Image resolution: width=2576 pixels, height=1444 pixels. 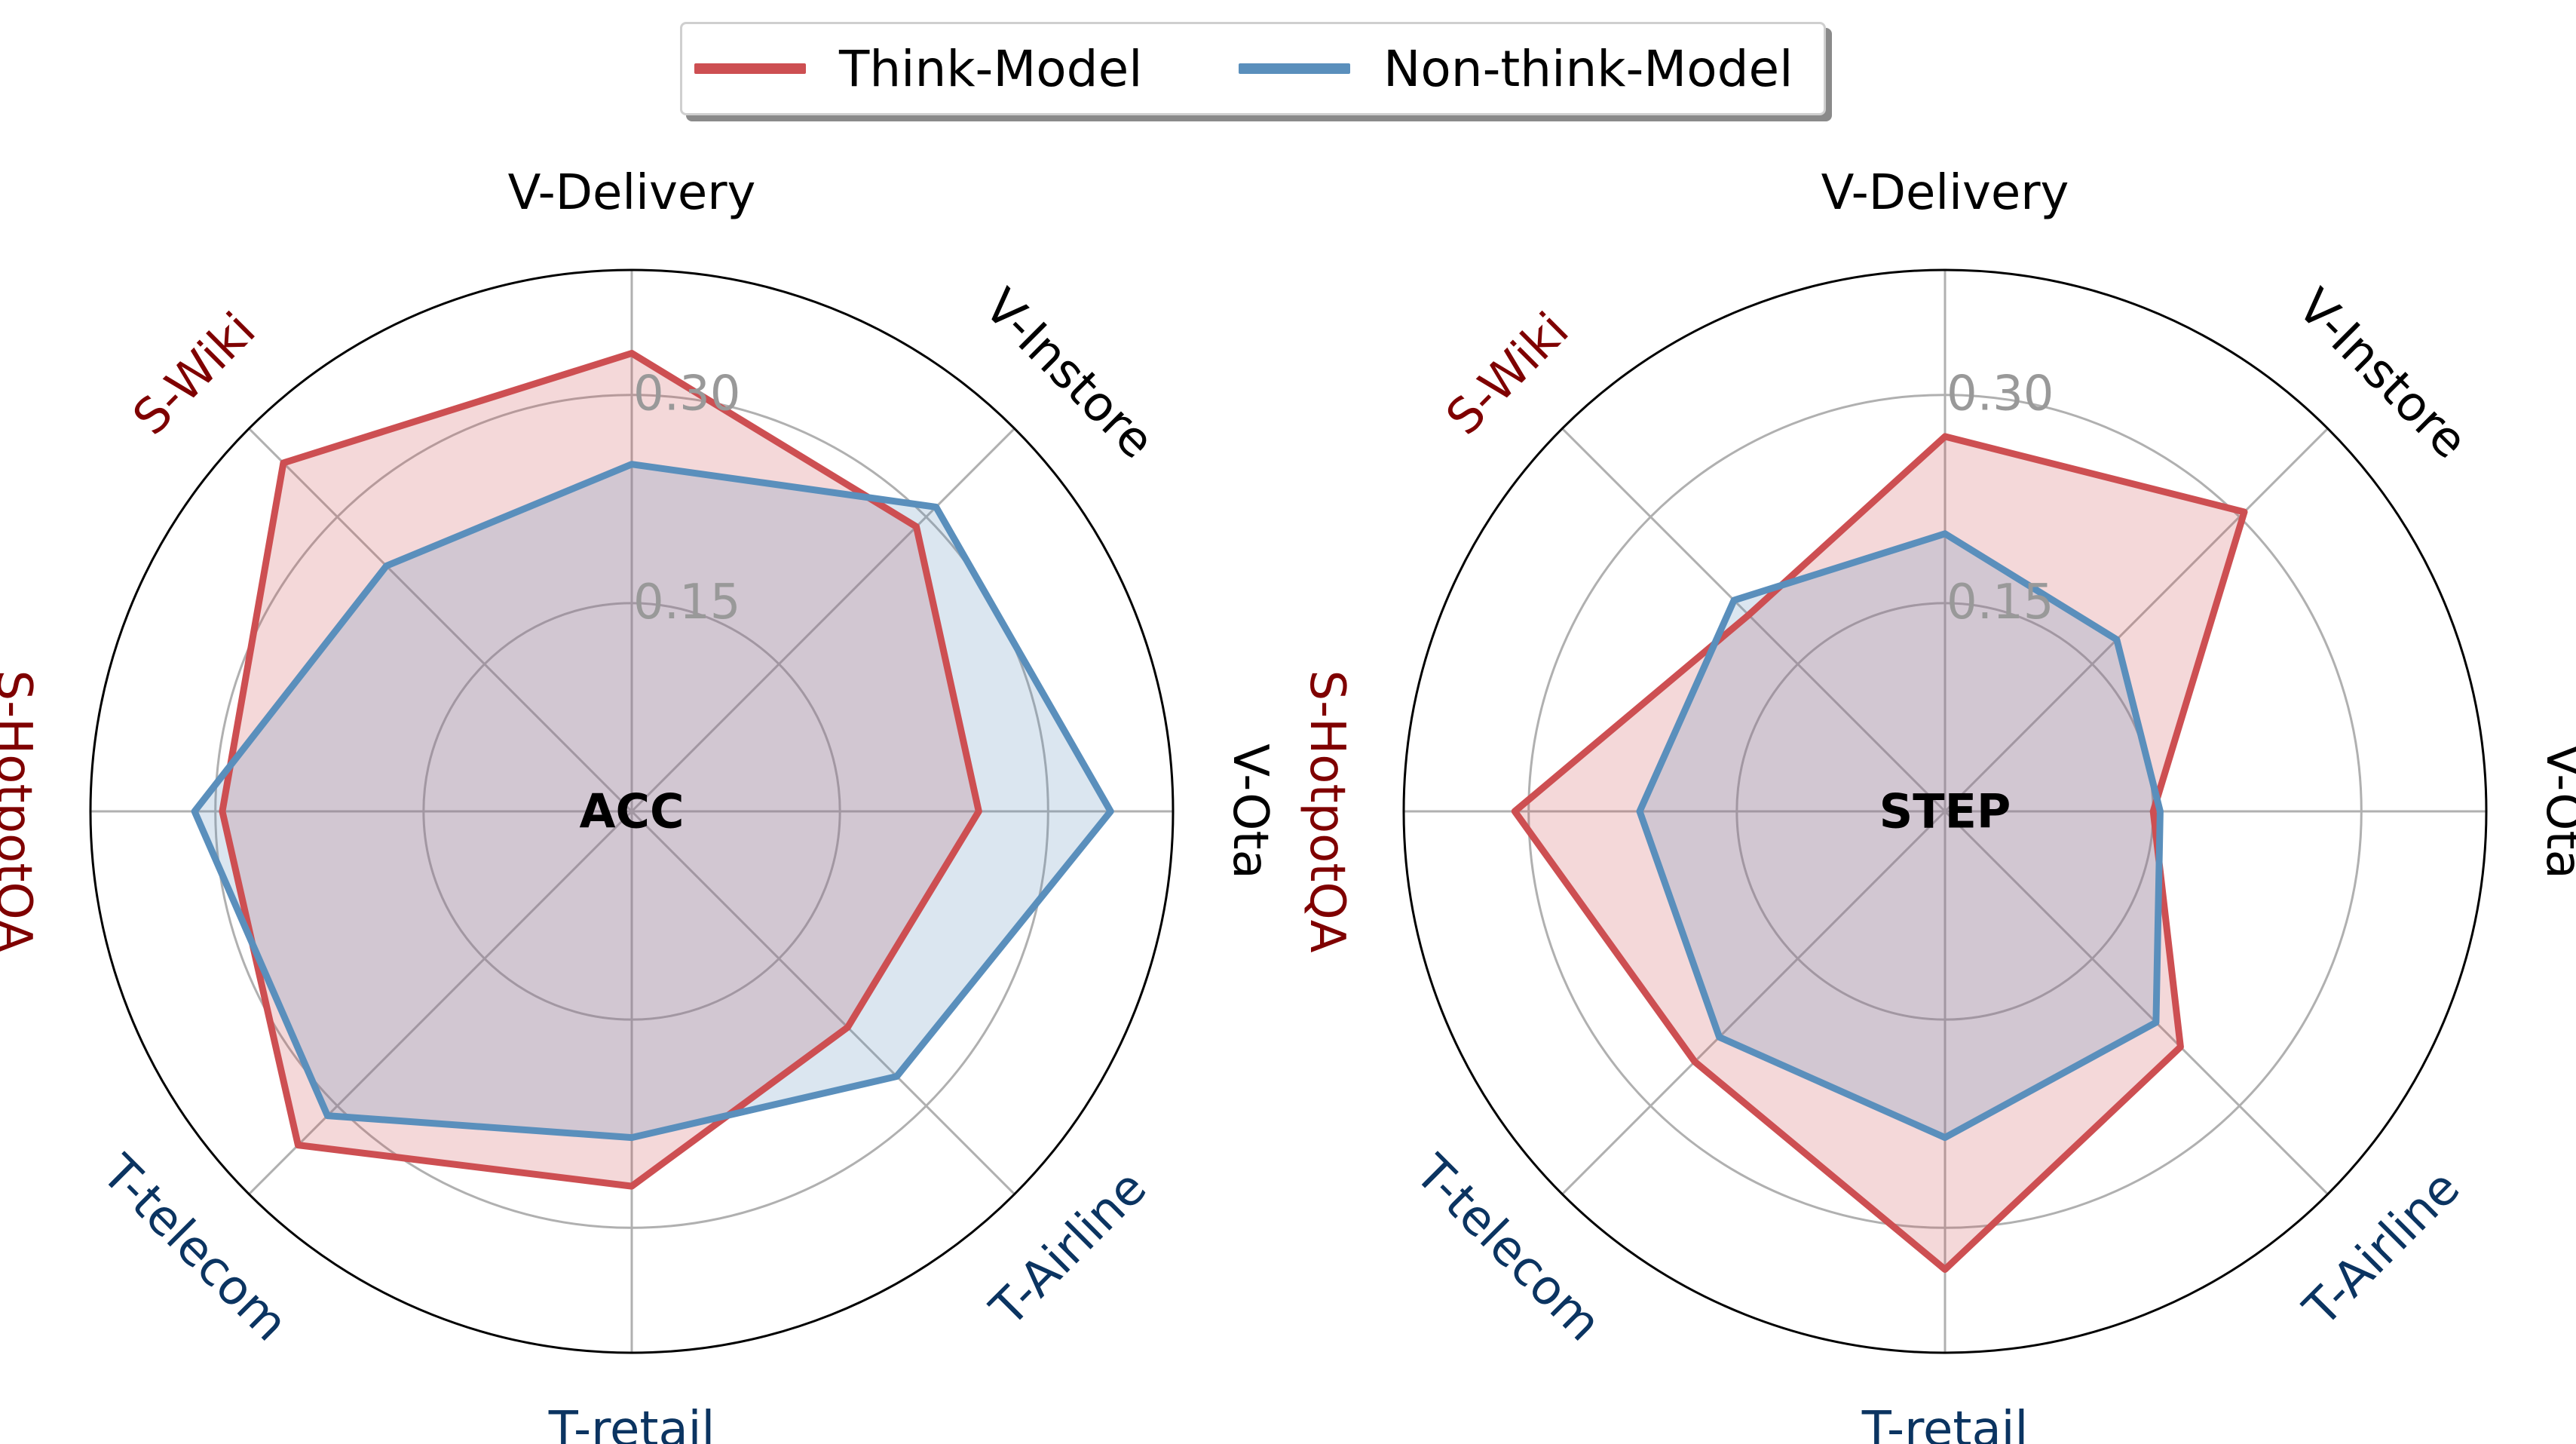 I want to click on chart-title: STEP, so click(x=1945, y=811).